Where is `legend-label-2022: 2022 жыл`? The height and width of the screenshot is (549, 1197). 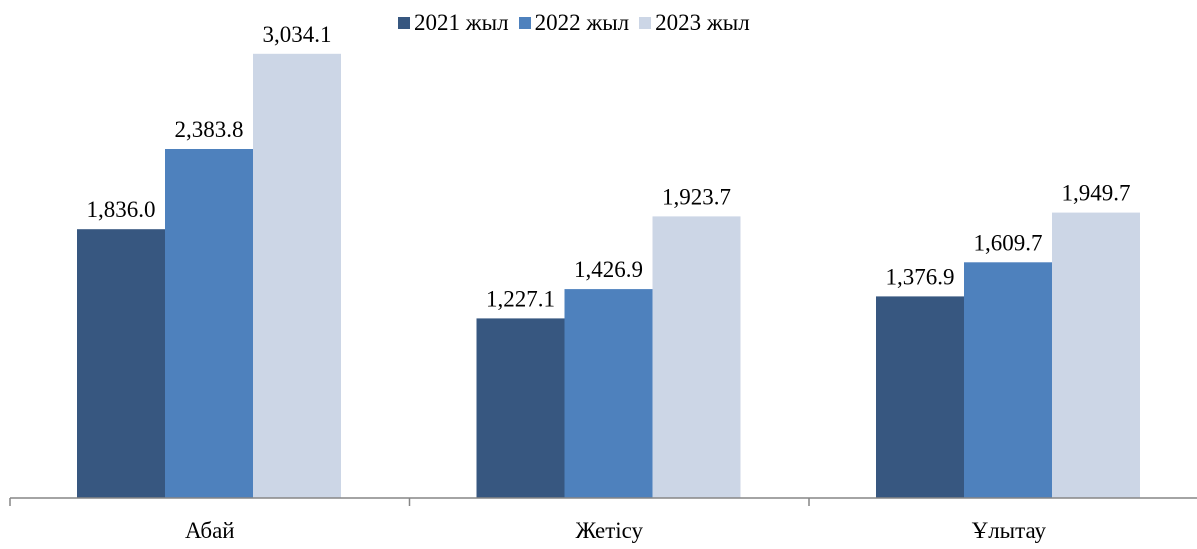 legend-label-2022: 2022 жыл is located at coordinates (582, 22).